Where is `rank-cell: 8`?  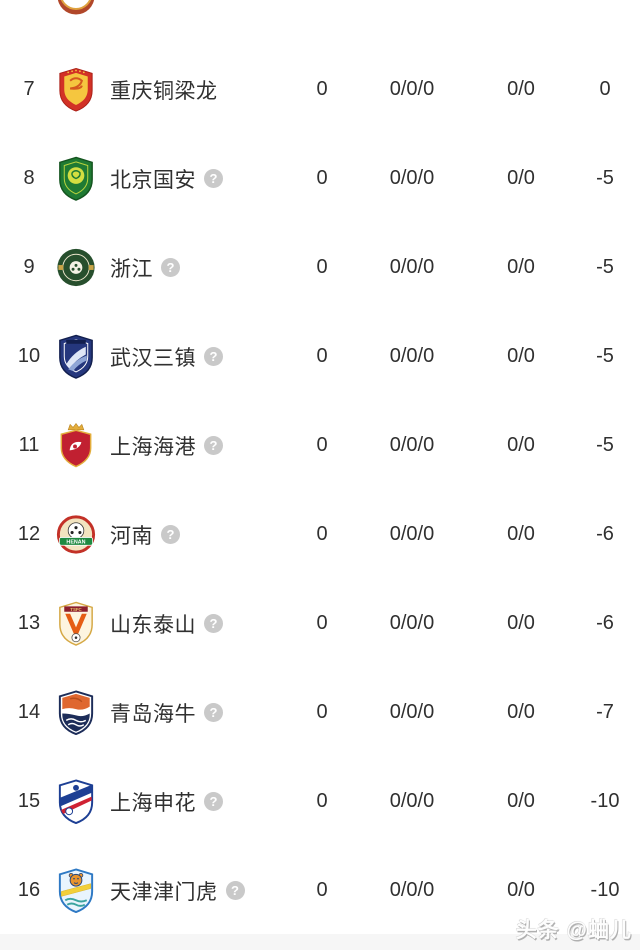 rank-cell: 8 is located at coordinates (29, 178).